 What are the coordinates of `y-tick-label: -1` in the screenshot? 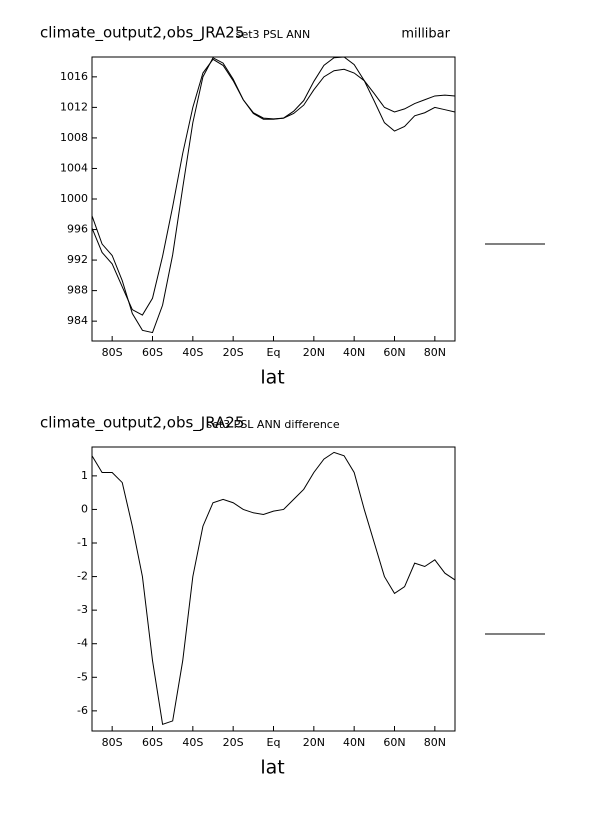 It's located at (82, 542).